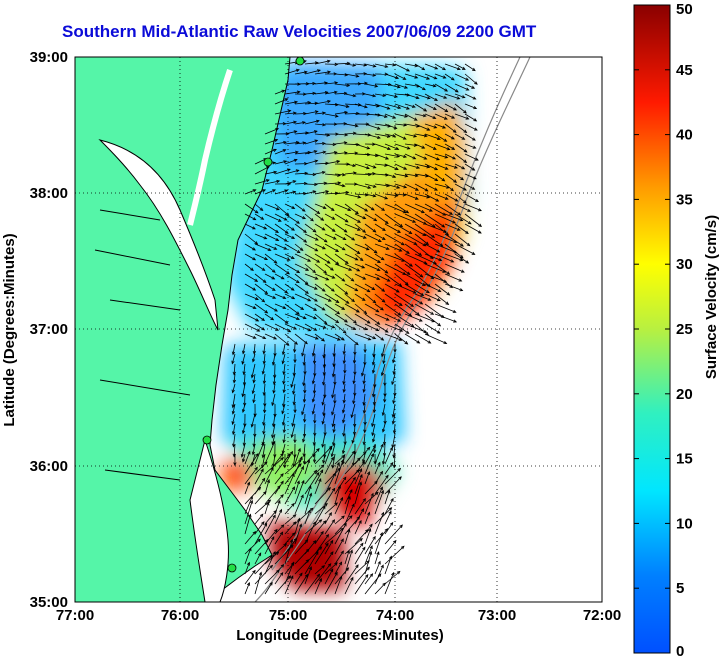 This screenshot has width=724, height=659. I want to click on x-tick-label: 77:00, so click(75, 615).